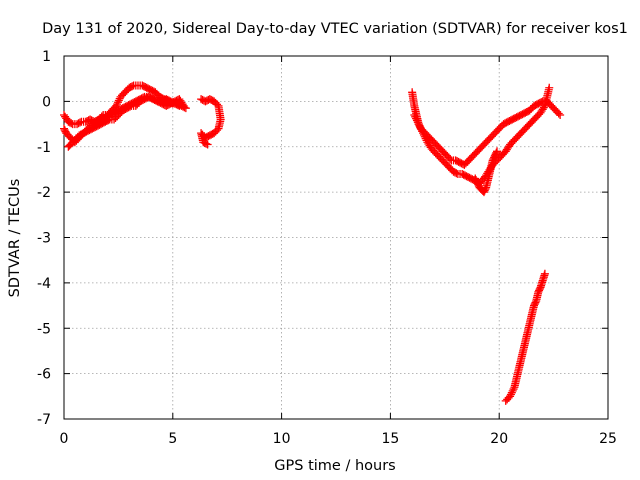 This screenshot has width=640, height=480. I want to click on series-arc-3a, so click(486, 128).